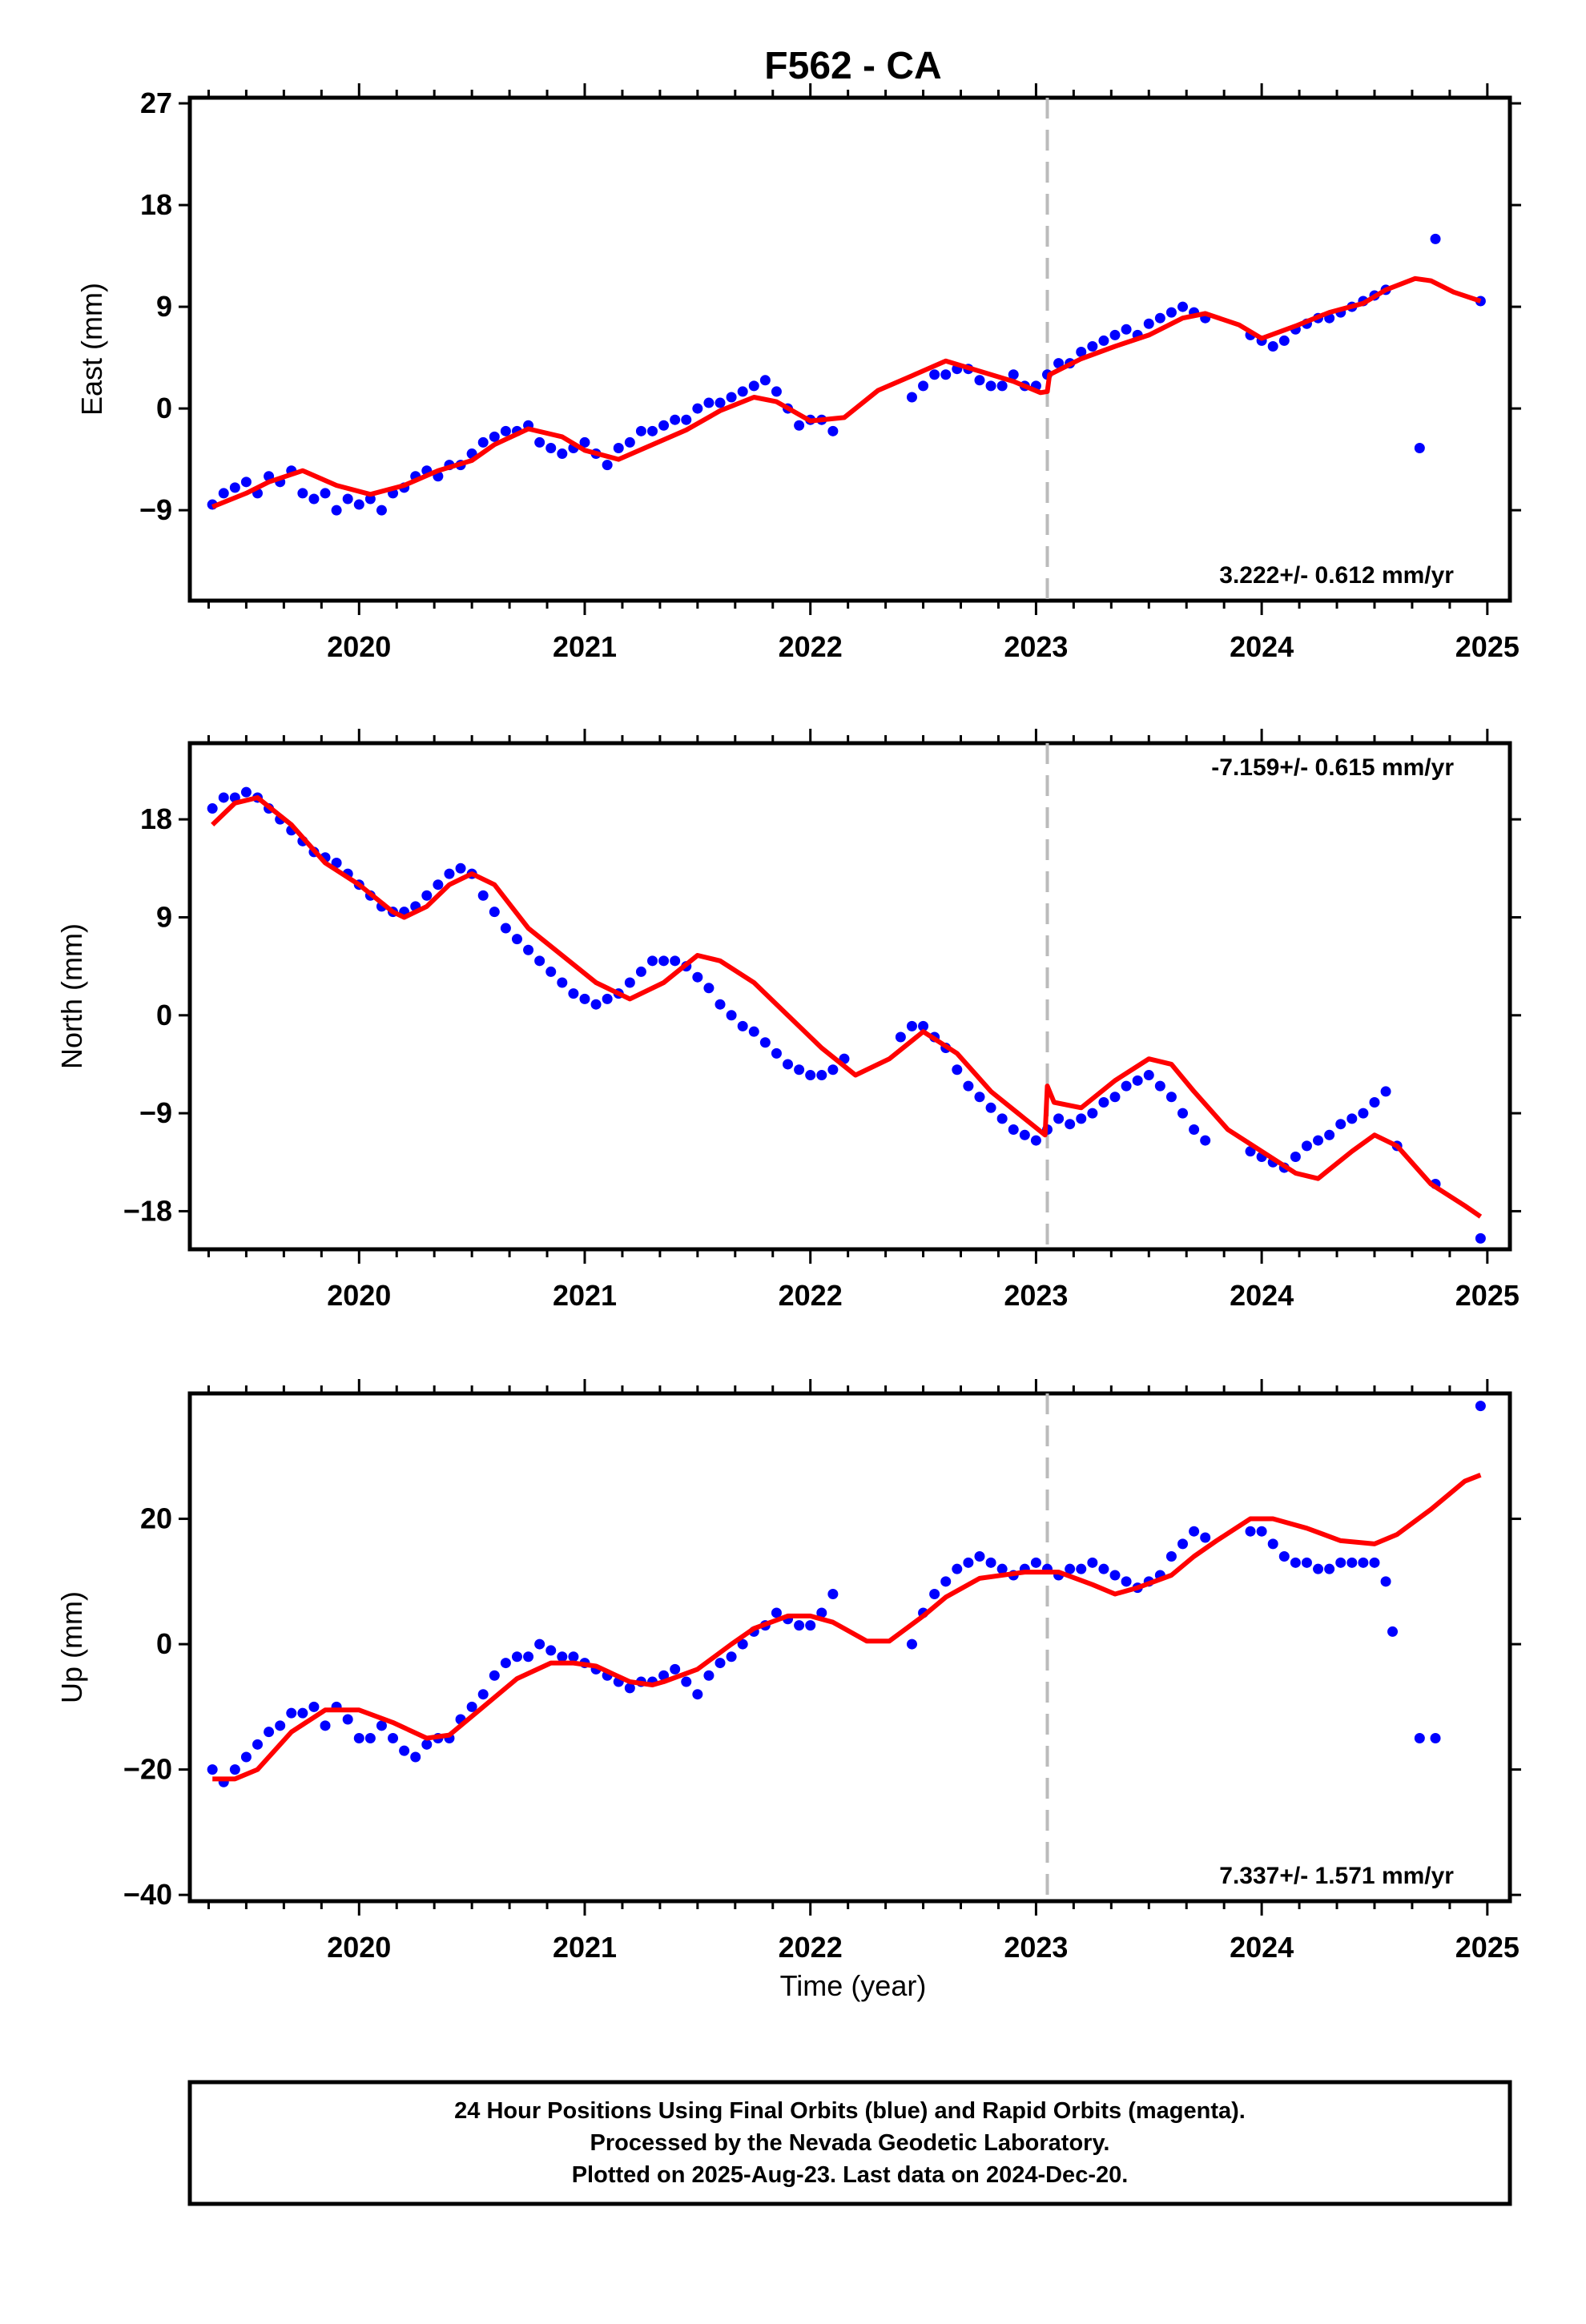 Image resolution: width=1586 pixels, height=2324 pixels. Describe the element at coordinates (1036, 646) in the screenshot. I see `x-tick-label: 2023` at that location.